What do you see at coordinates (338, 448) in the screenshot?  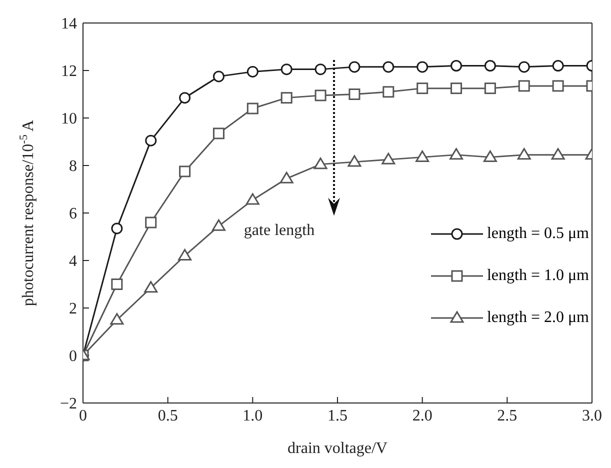 I see `x-axis-title: drain voltage/V` at bounding box center [338, 448].